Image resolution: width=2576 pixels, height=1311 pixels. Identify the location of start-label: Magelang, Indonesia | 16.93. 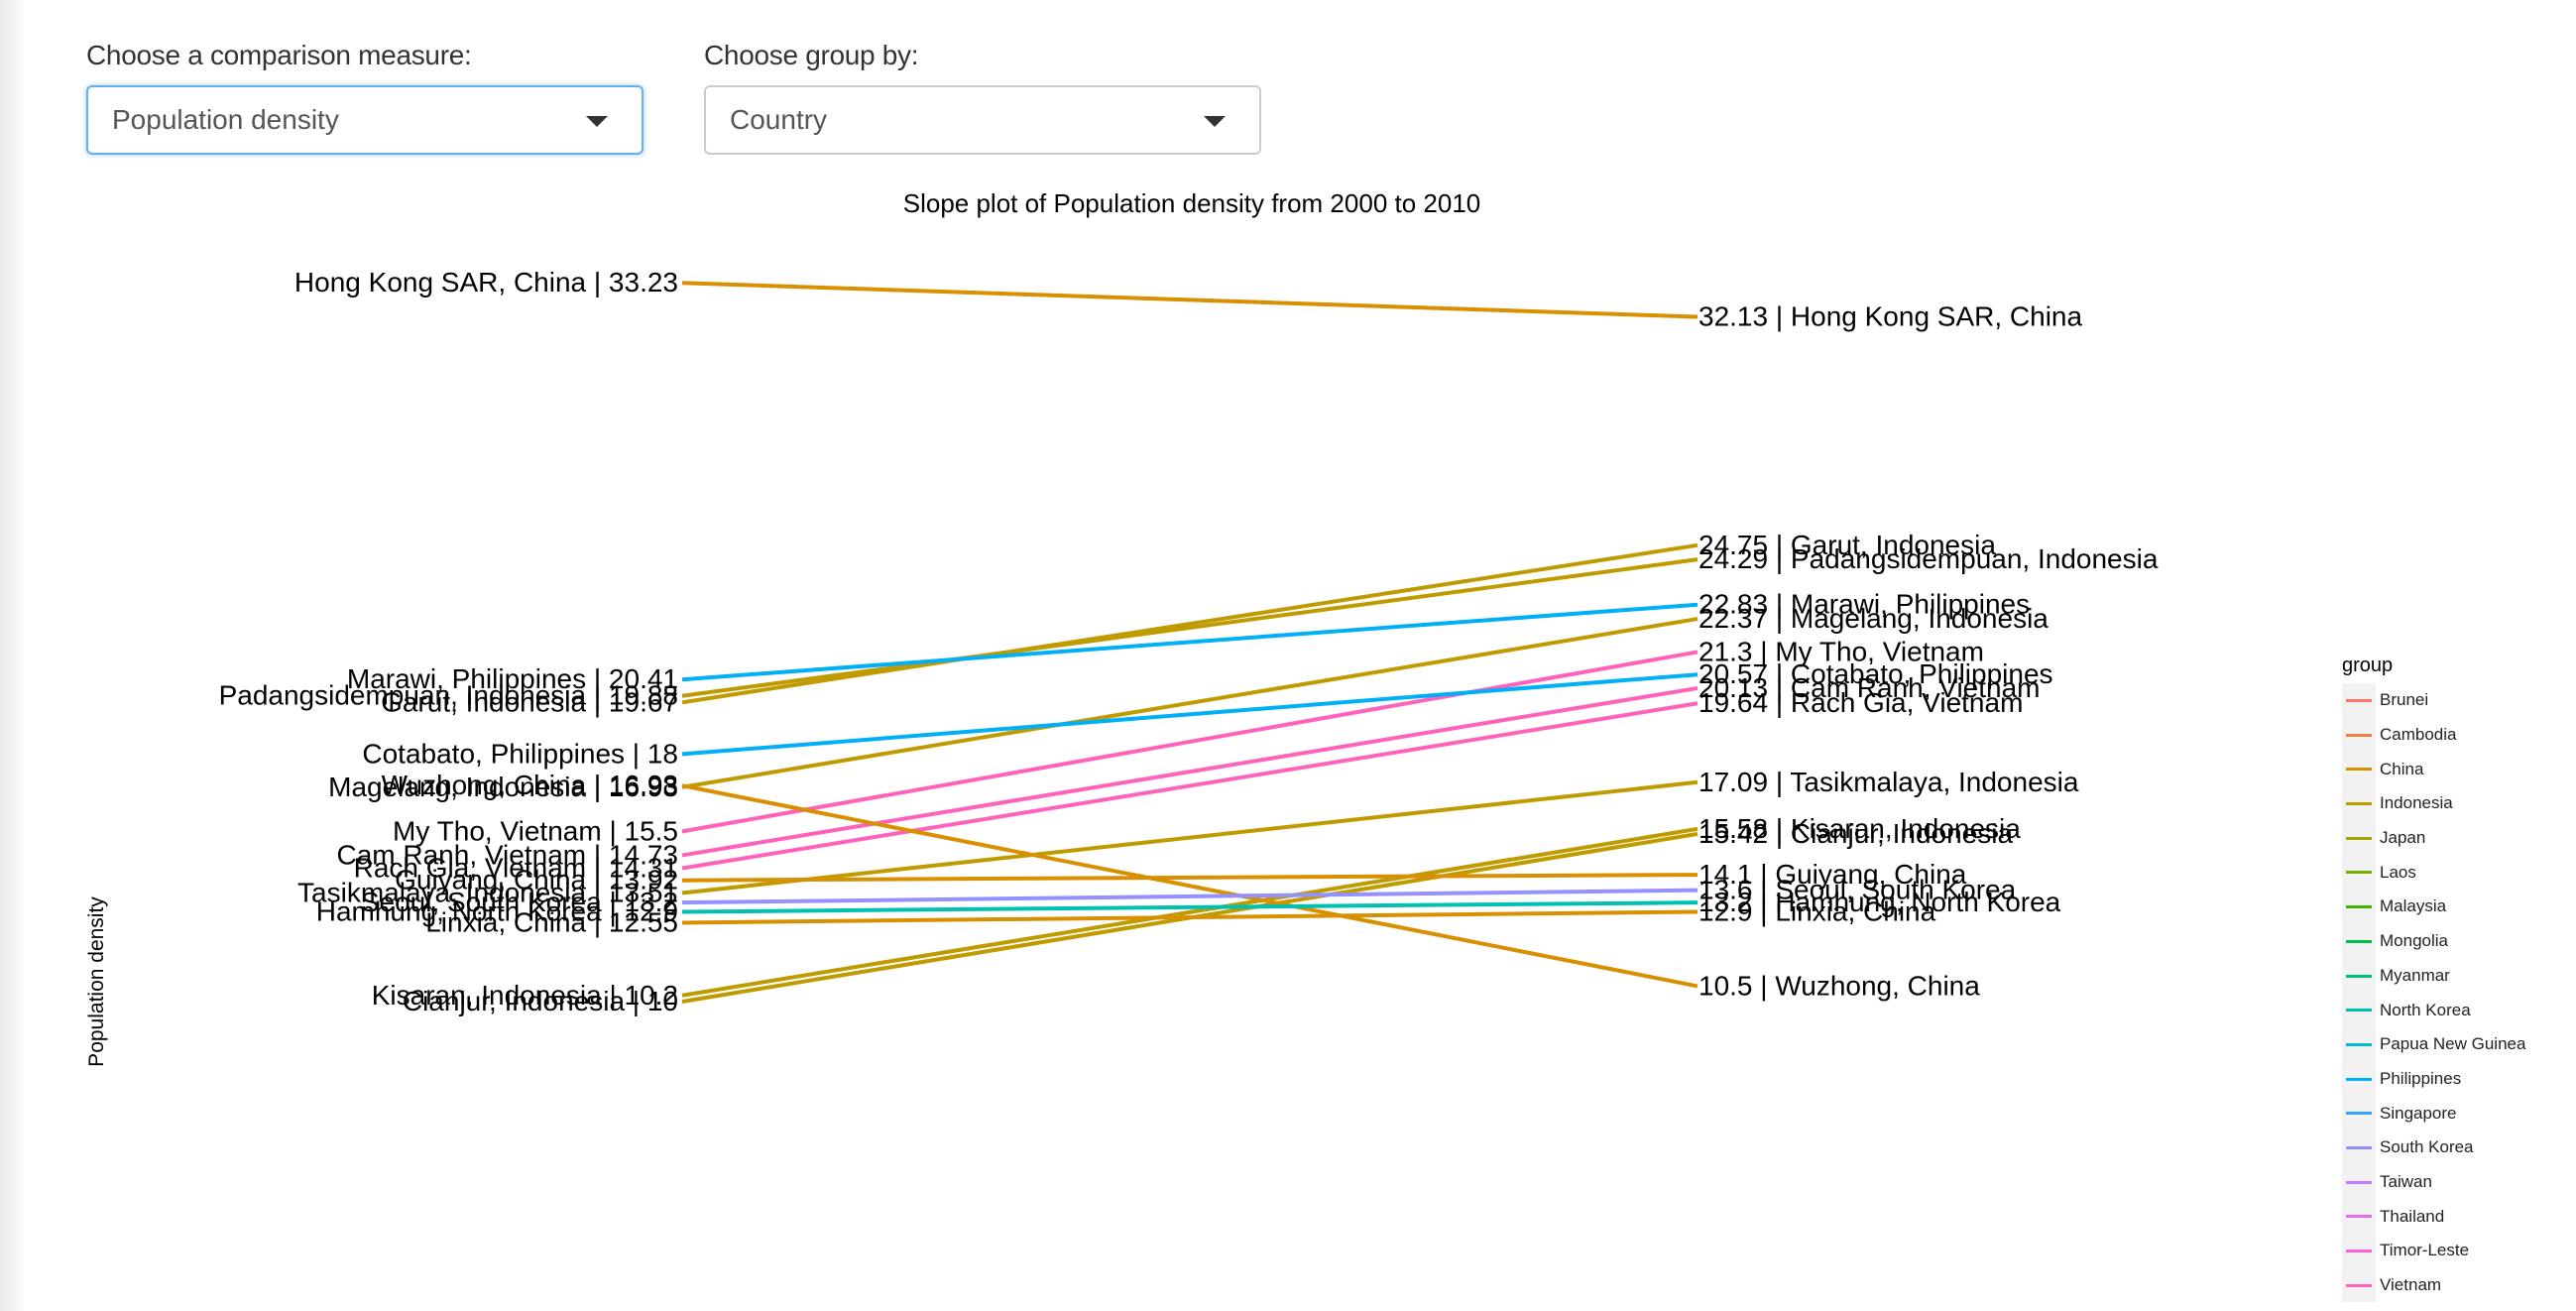
(503, 787).